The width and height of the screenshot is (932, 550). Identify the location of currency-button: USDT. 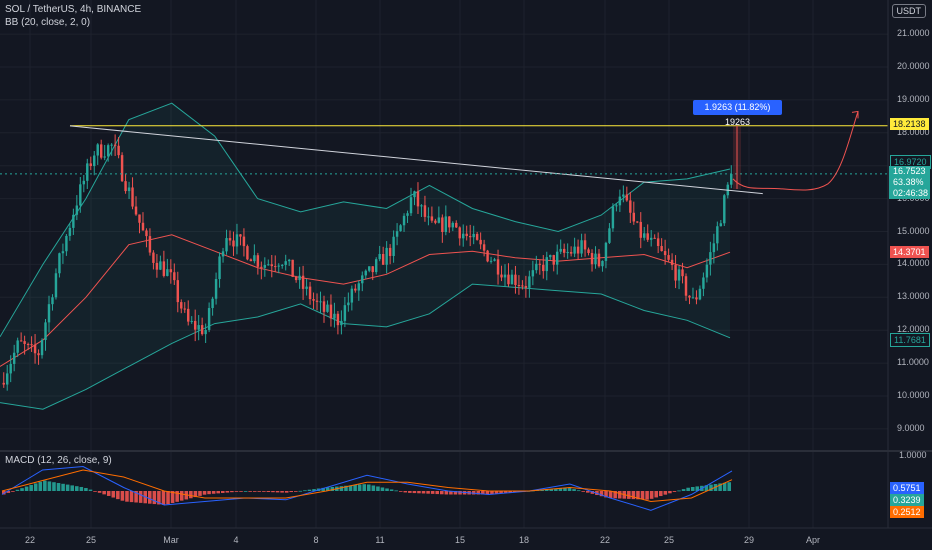
(908, 11).